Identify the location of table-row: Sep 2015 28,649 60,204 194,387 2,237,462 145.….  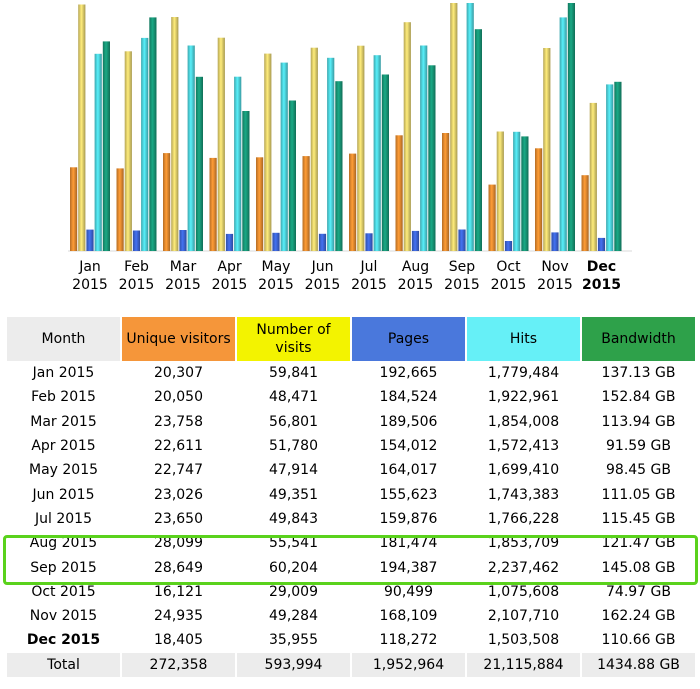
(351, 567).